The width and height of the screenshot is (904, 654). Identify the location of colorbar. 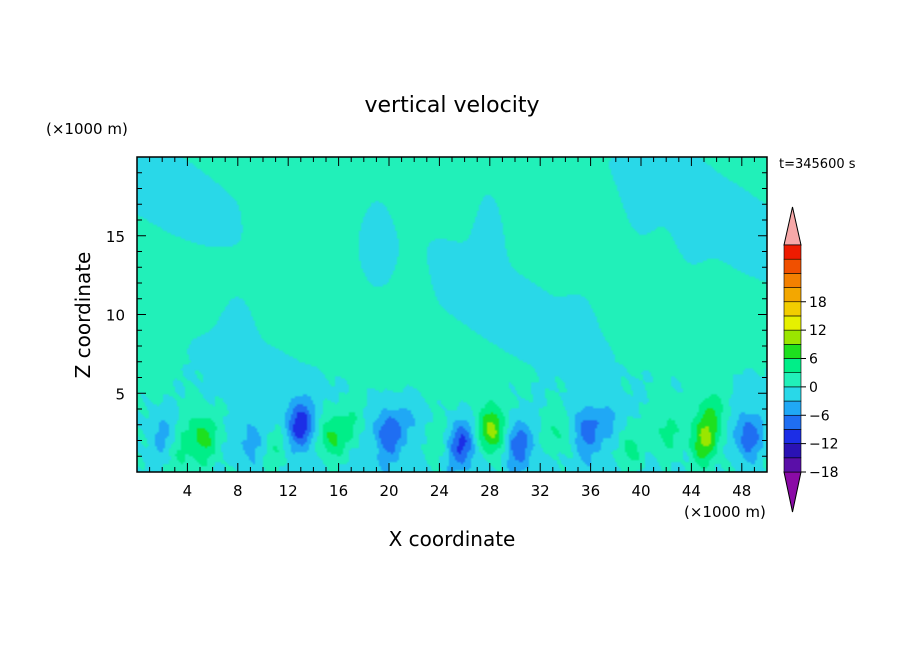
(794, 359).